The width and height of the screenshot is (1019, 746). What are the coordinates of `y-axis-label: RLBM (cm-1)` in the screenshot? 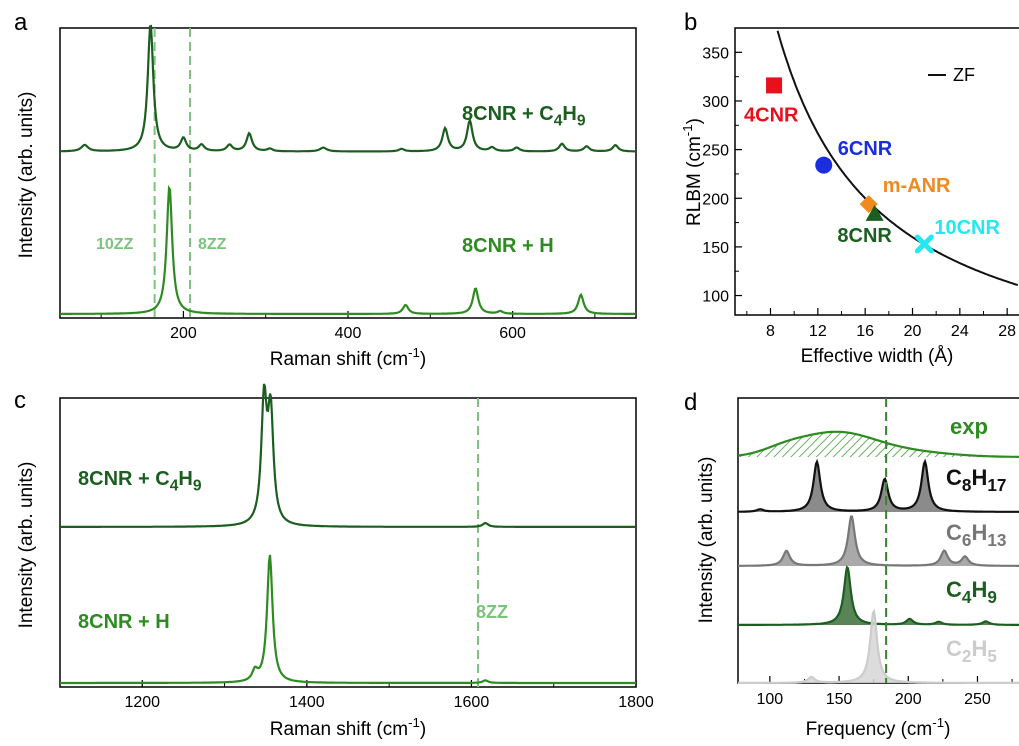 It's located at (692, 172).